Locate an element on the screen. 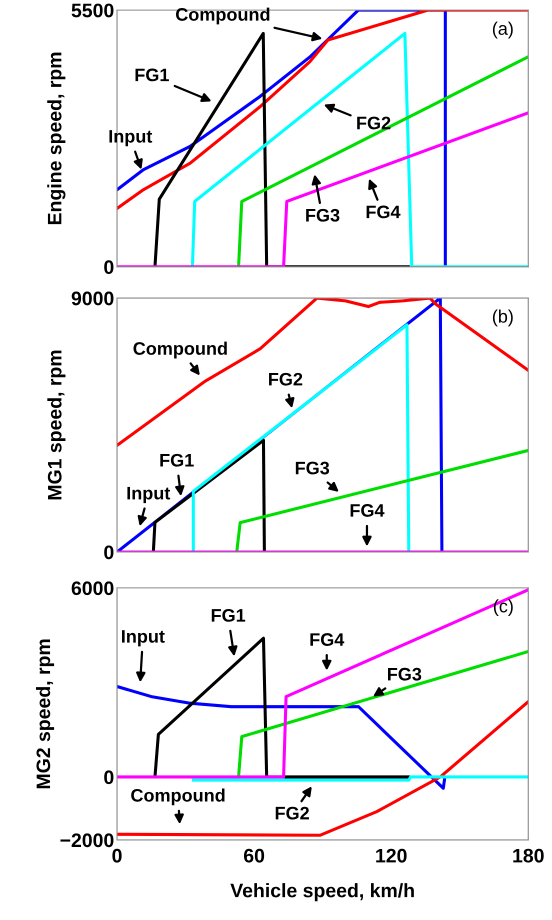 This screenshot has height=920, width=552. y-tick-label: 6000 is located at coordinates (93, 588).